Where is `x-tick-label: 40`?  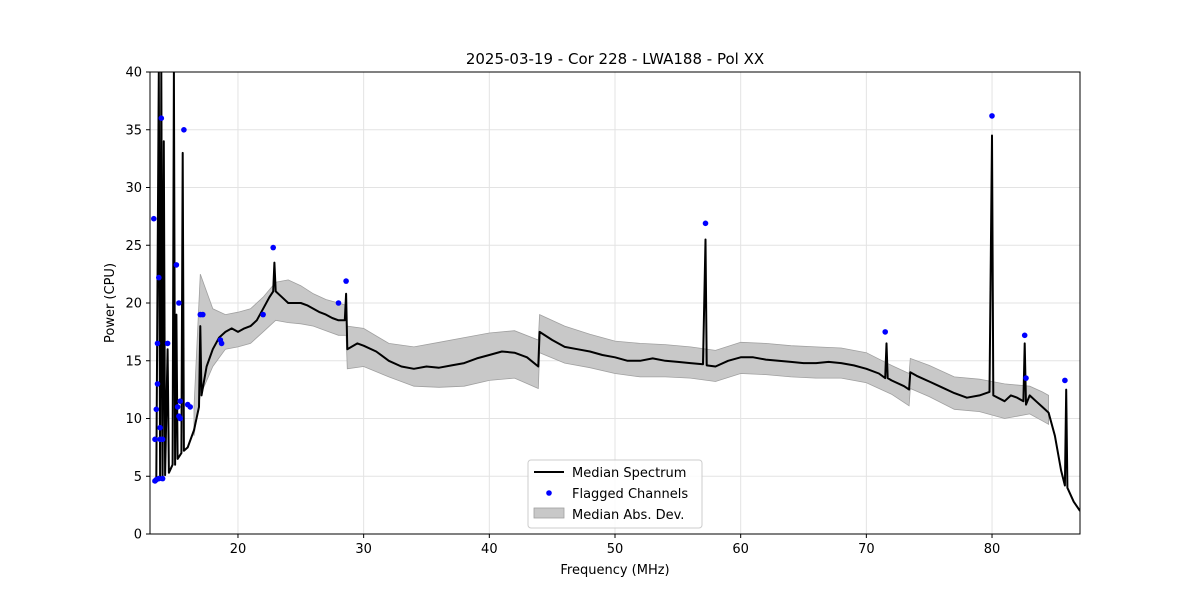 x-tick-label: 40 is located at coordinates (489, 549).